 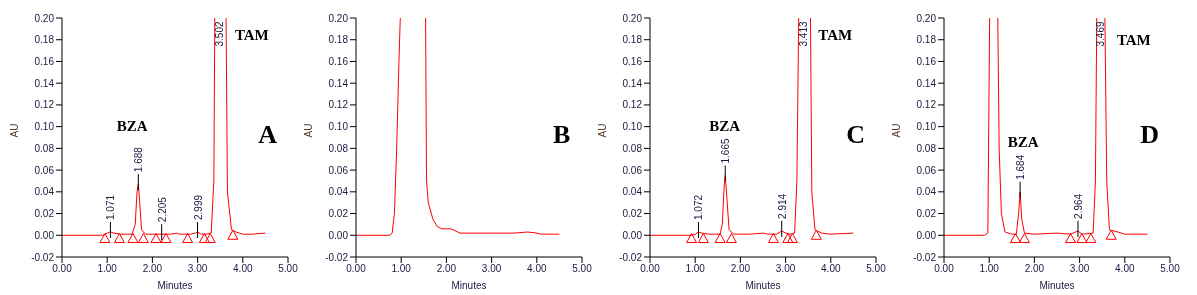 I want to click on annotation: 2.914, so click(x=782, y=206).